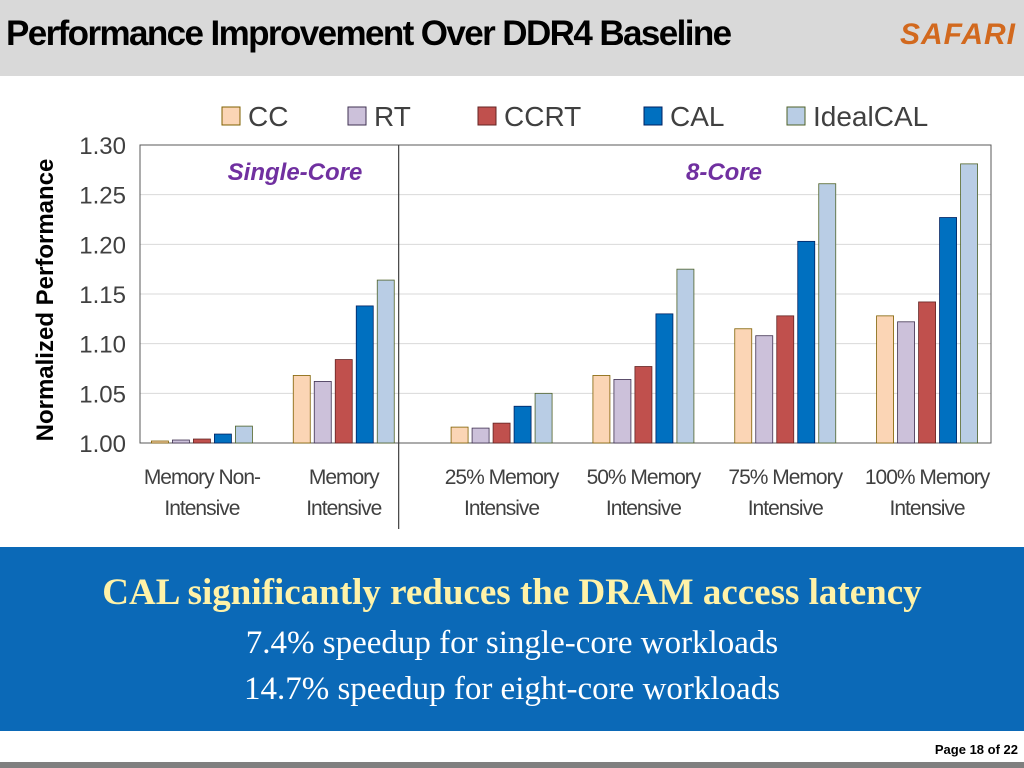 The height and width of the screenshot is (768, 1024). Describe the element at coordinates (102, 444) in the screenshot. I see `y-tick-label: 1.00` at that location.